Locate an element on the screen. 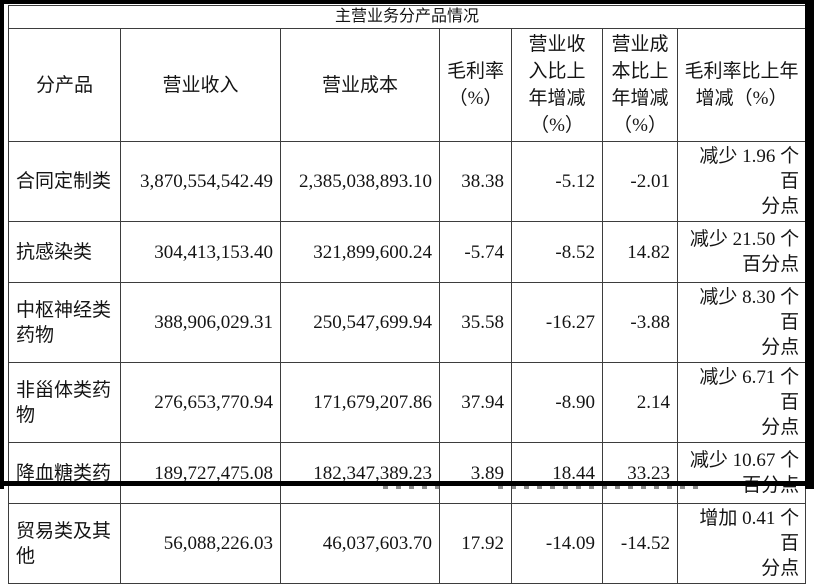 This screenshot has width=814, height=584. cell-margin-change: 减少 1.96 个百 分点 is located at coordinates (741, 181).